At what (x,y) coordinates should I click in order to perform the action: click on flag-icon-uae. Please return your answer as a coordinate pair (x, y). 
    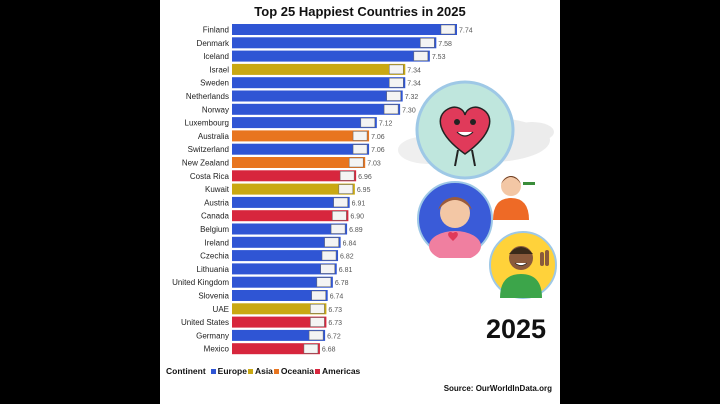
    Looking at the image, I should click on (317, 309).